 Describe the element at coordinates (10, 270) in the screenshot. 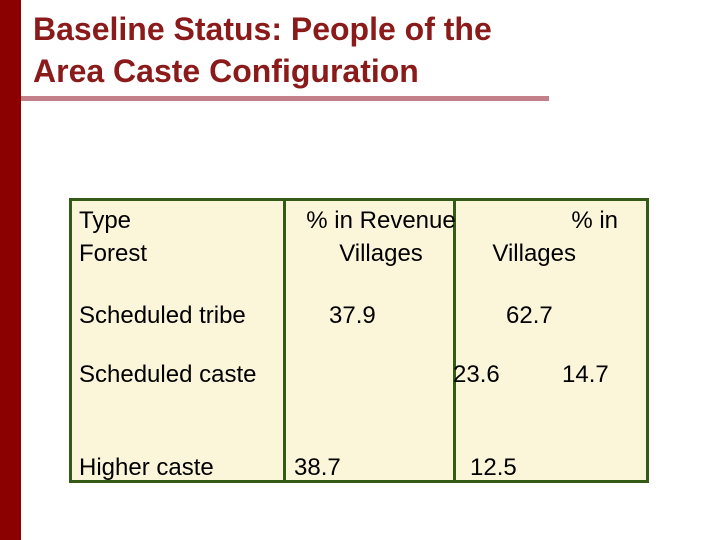

I see `left-accent-bar` at that location.